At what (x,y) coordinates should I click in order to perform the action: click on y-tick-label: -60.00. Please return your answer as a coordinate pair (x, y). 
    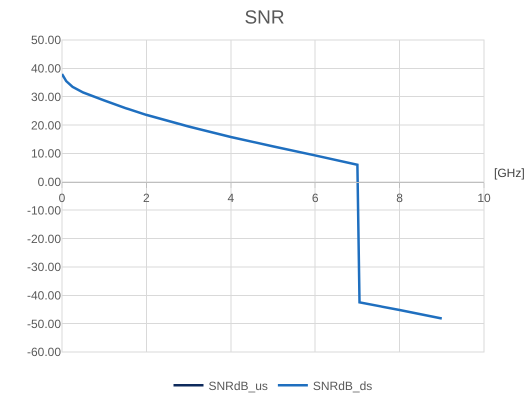
    Looking at the image, I should click on (44, 352).